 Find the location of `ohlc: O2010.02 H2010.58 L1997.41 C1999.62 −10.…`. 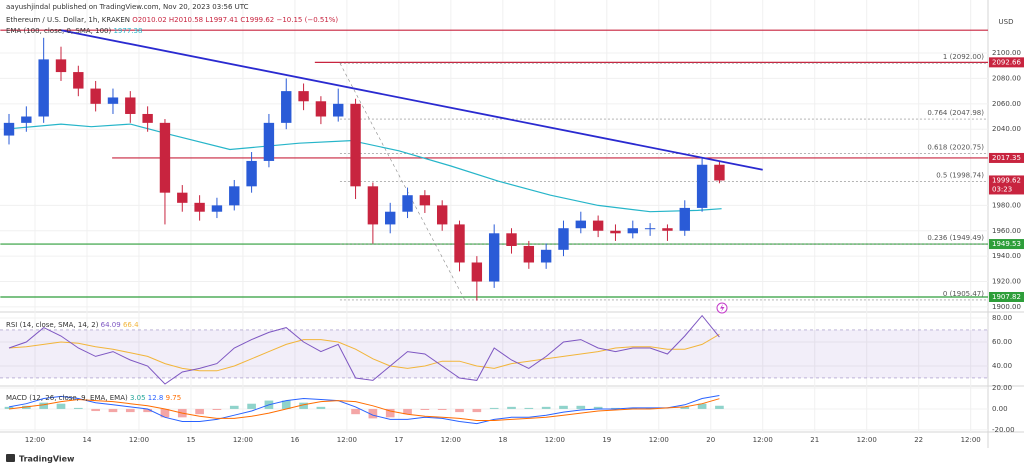

ohlc: O2010.02 H2010.58 L1997.41 C1999.62 −10.… is located at coordinates (235, 20).